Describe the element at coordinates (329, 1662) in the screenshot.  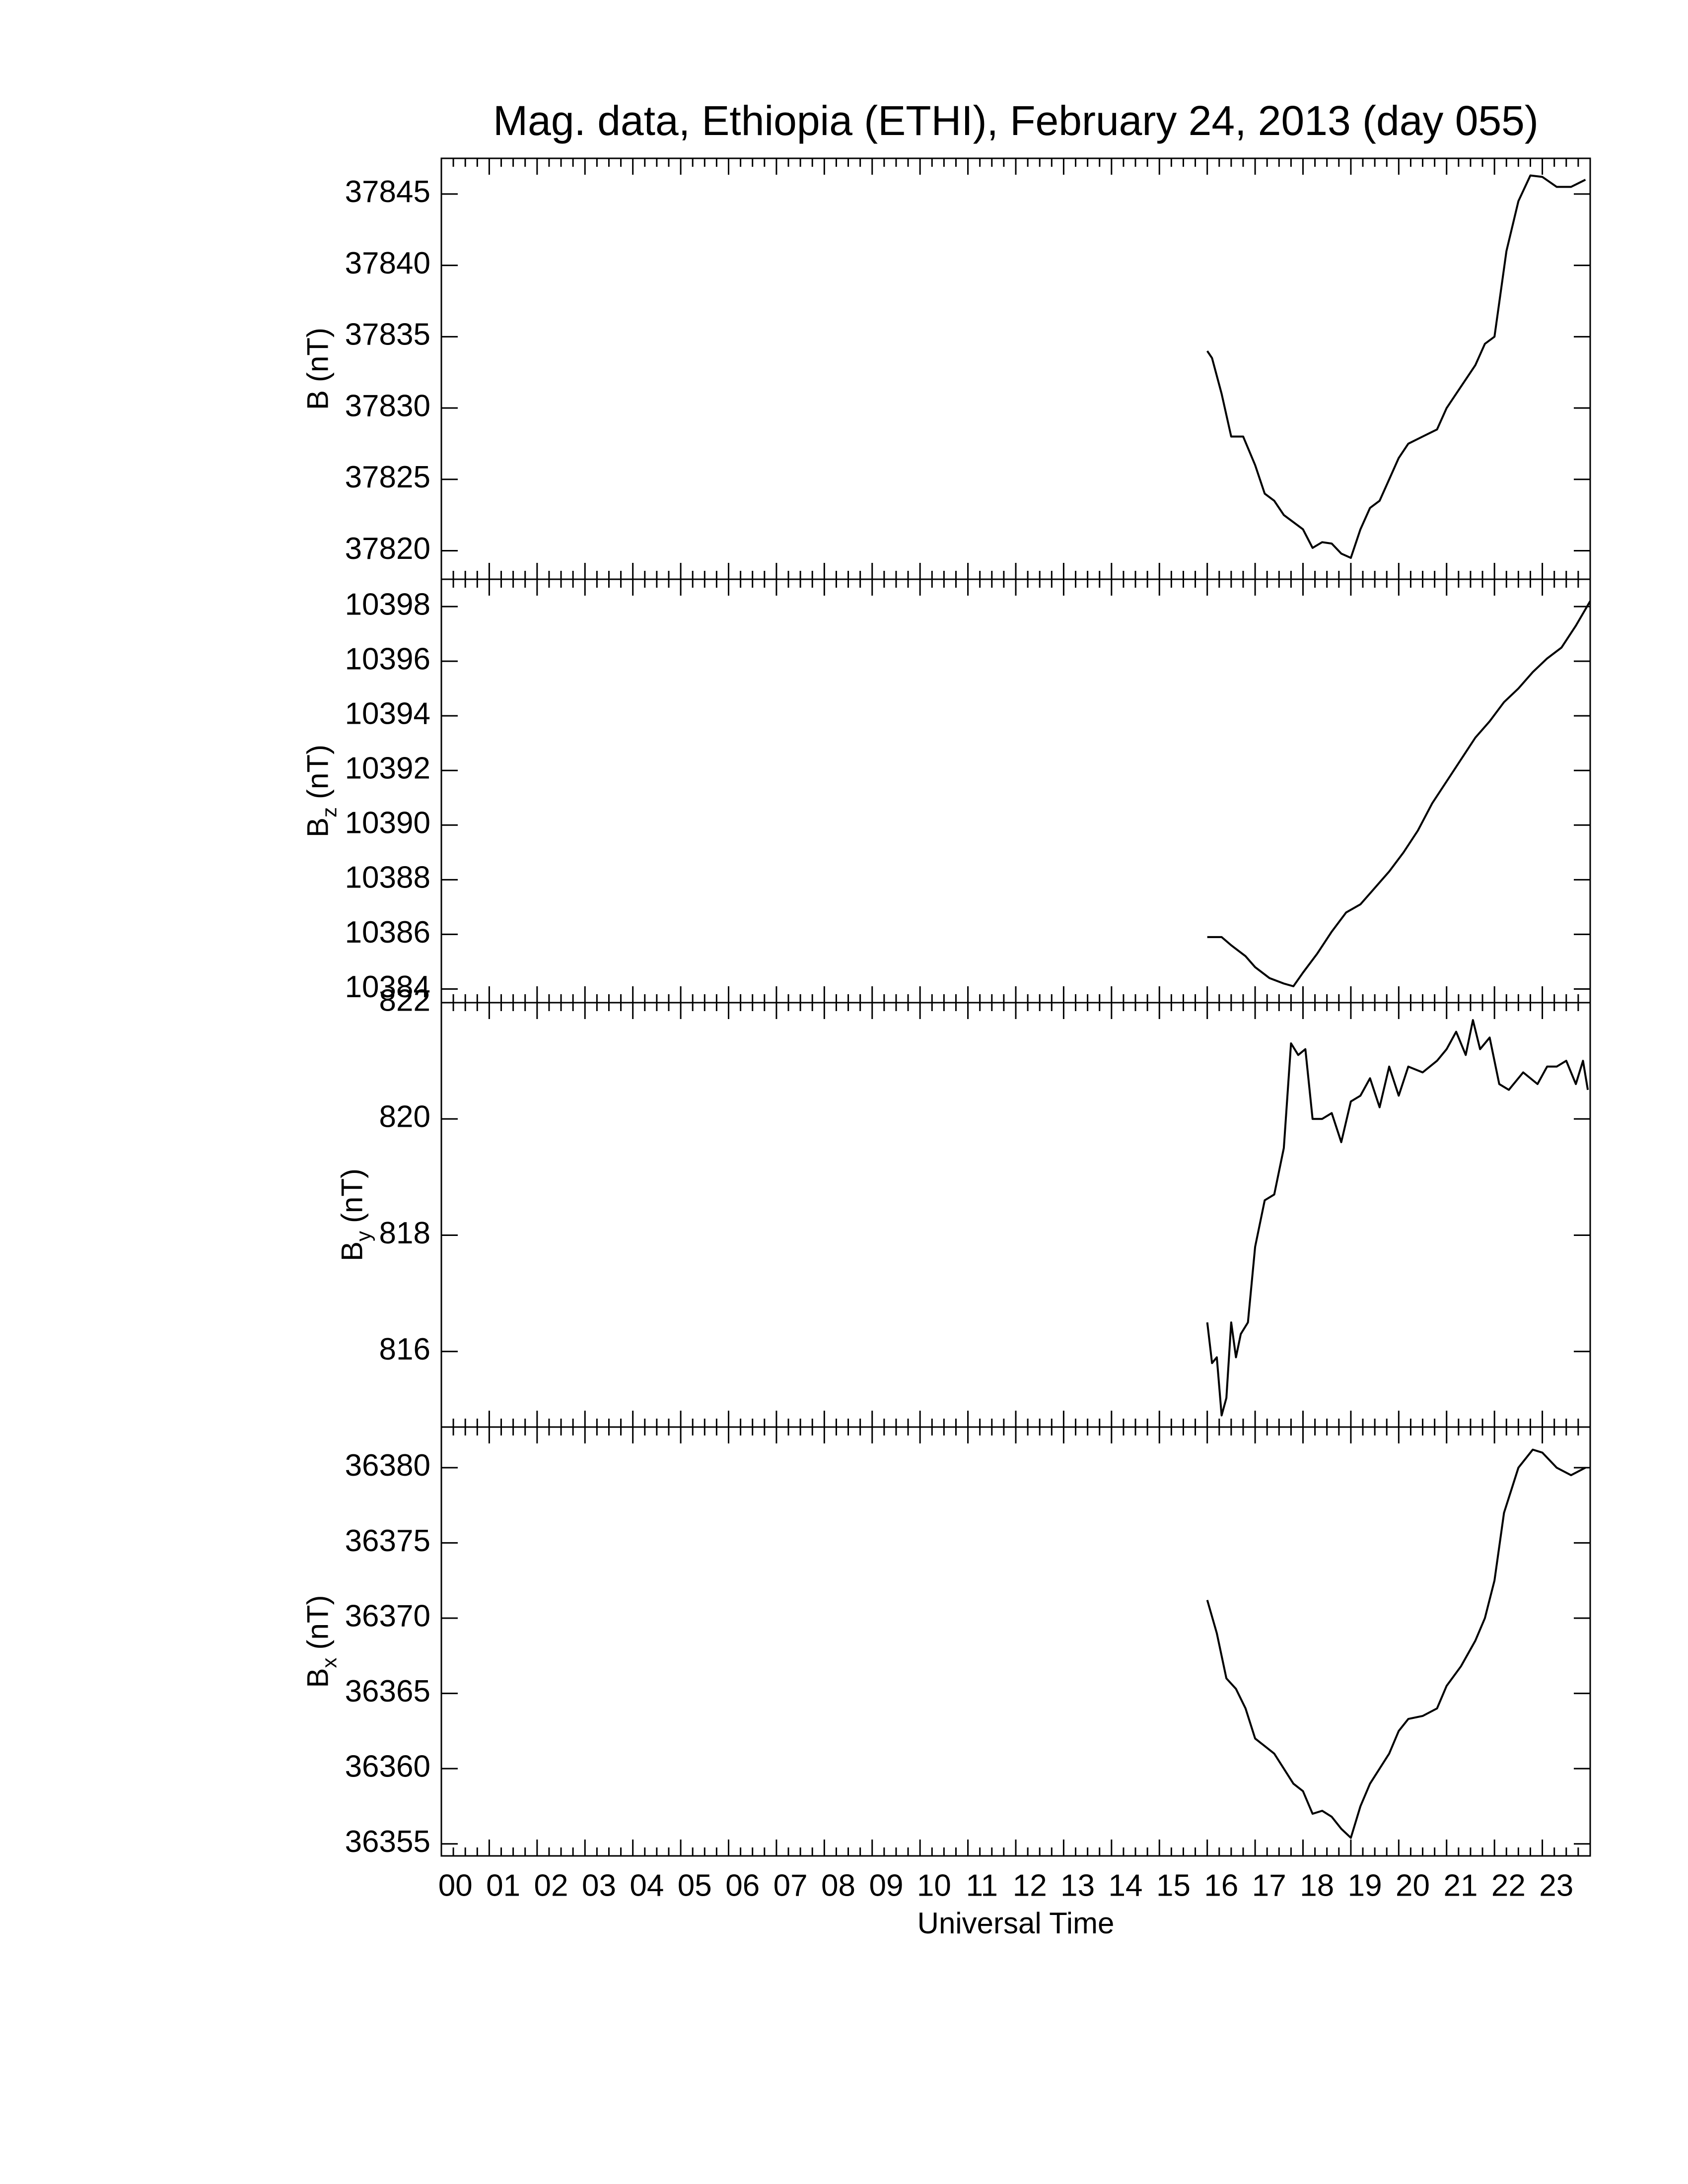
I see `y-label-subscript: x` at that location.